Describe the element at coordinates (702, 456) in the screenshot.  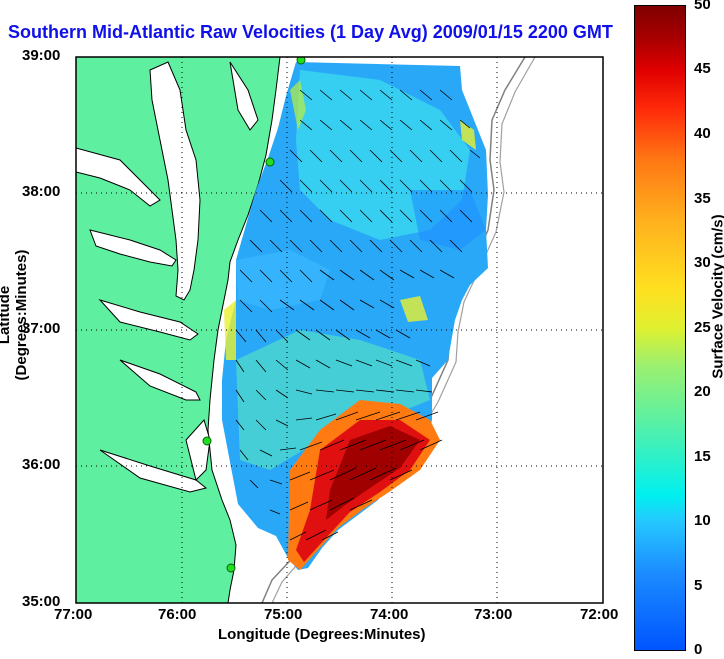
I see `colorbar-tick: 15` at that location.